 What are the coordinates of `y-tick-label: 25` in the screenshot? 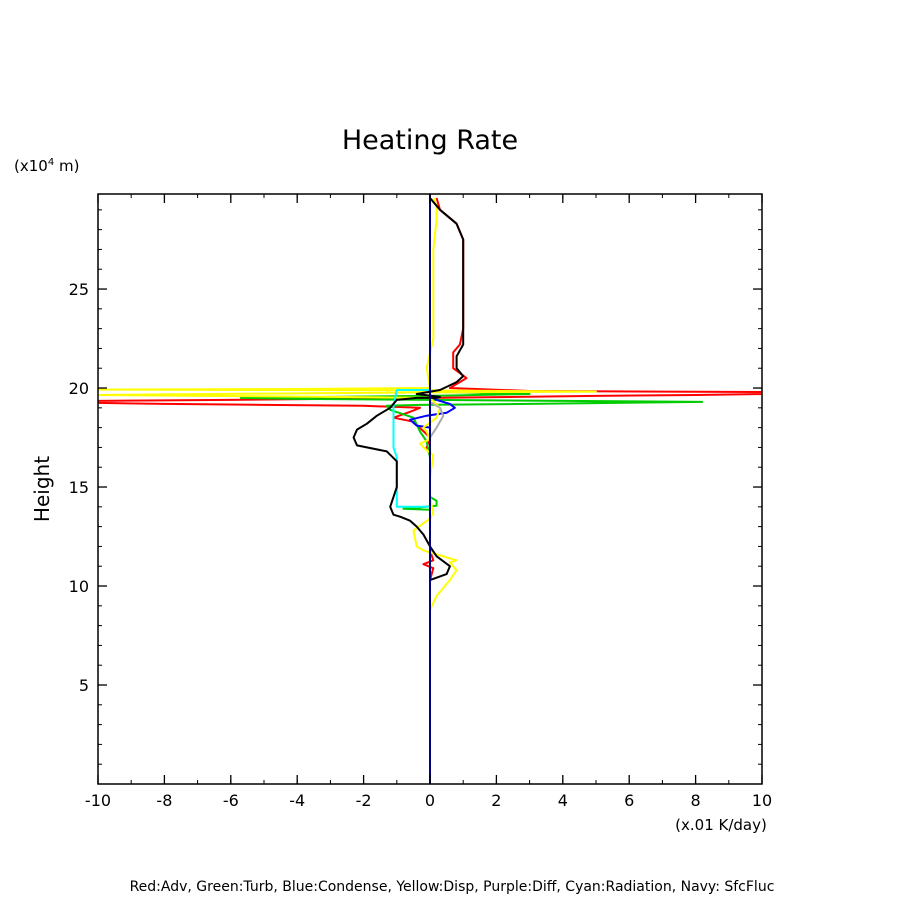 It's located at (79, 289).